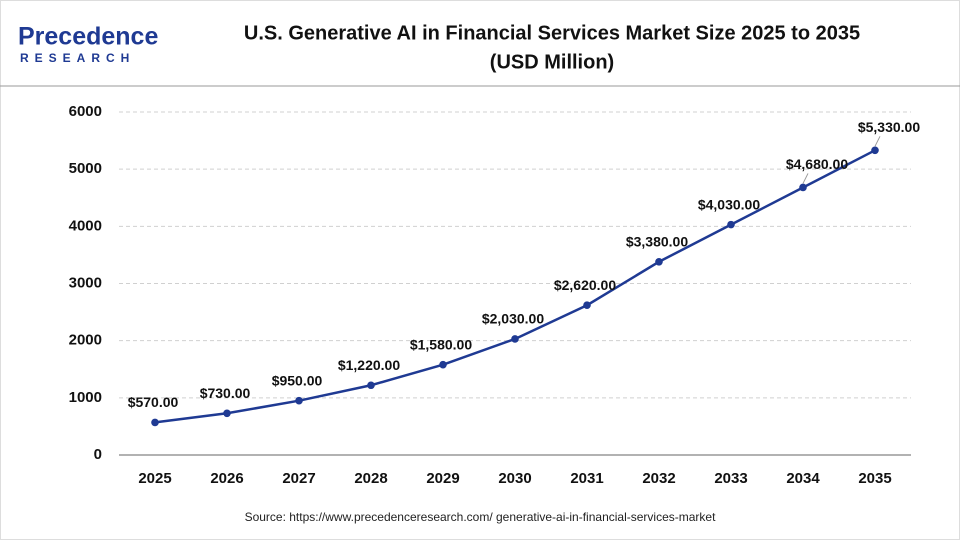 Image resolution: width=960 pixels, height=545 pixels. Describe the element at coordinates (874, 478) in the screenshot. I see `x-tick-label: 2035` at that location.